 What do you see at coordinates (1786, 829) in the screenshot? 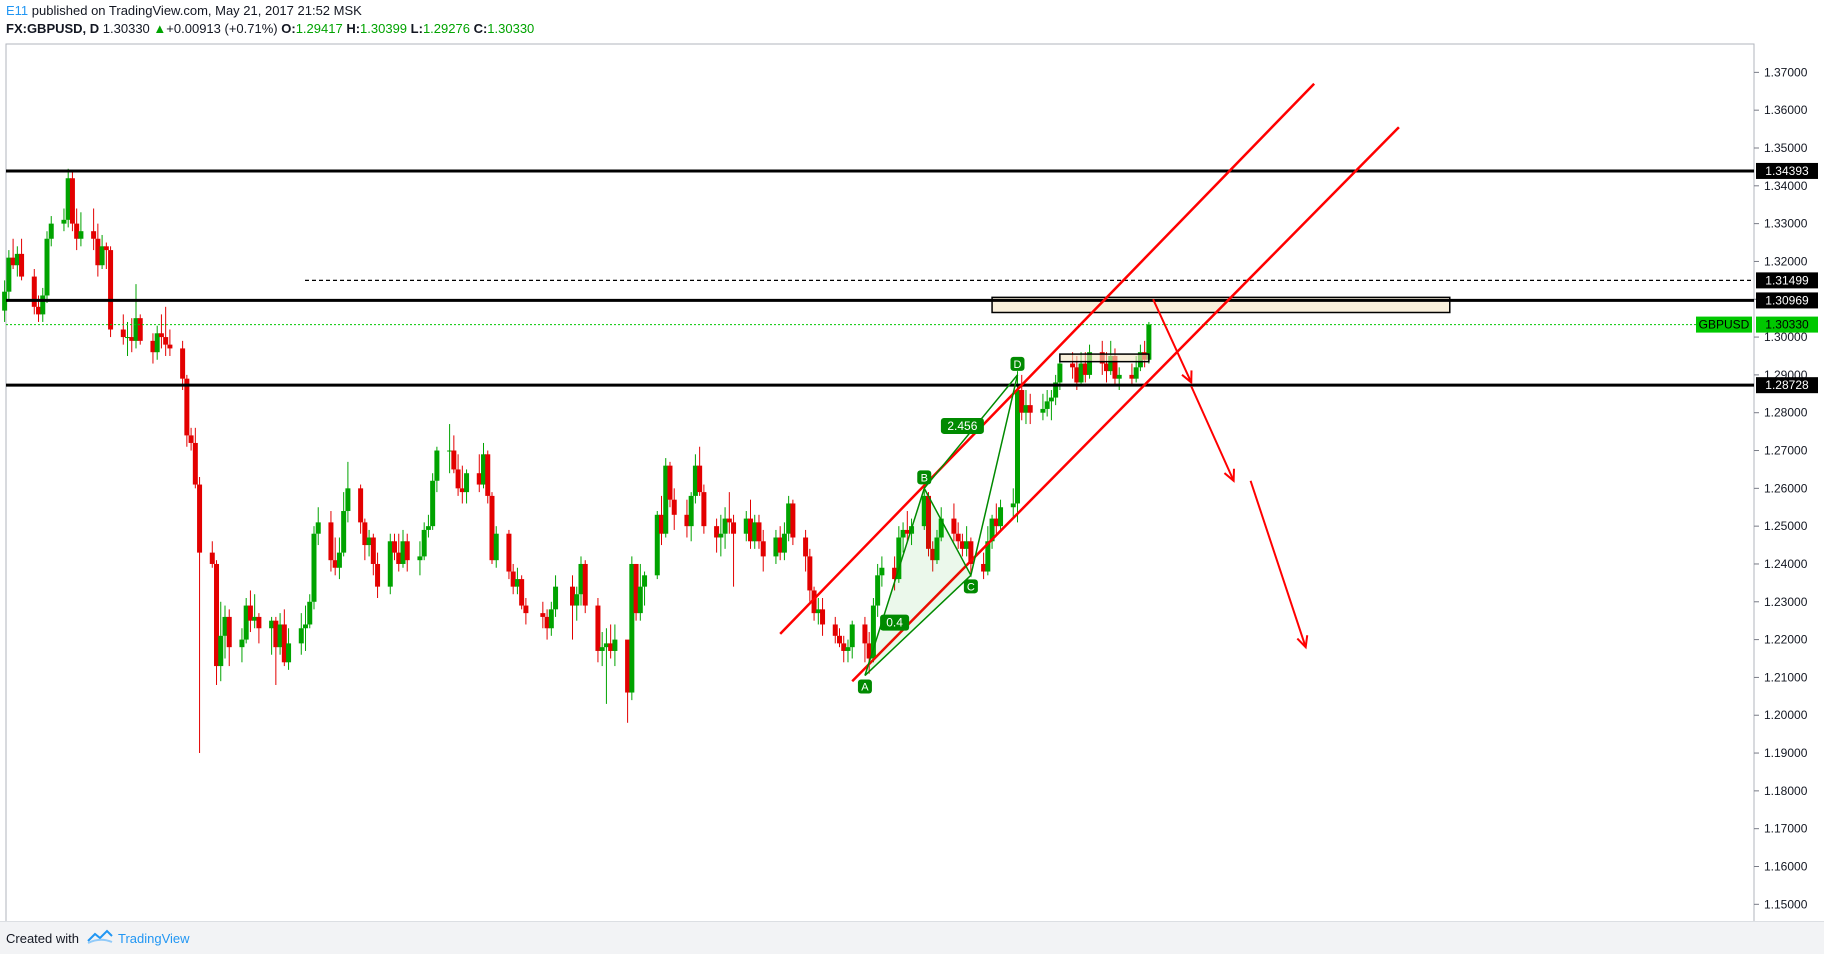
I see `y-tick-label: 1.17000` at bounding box center [1786, 829].